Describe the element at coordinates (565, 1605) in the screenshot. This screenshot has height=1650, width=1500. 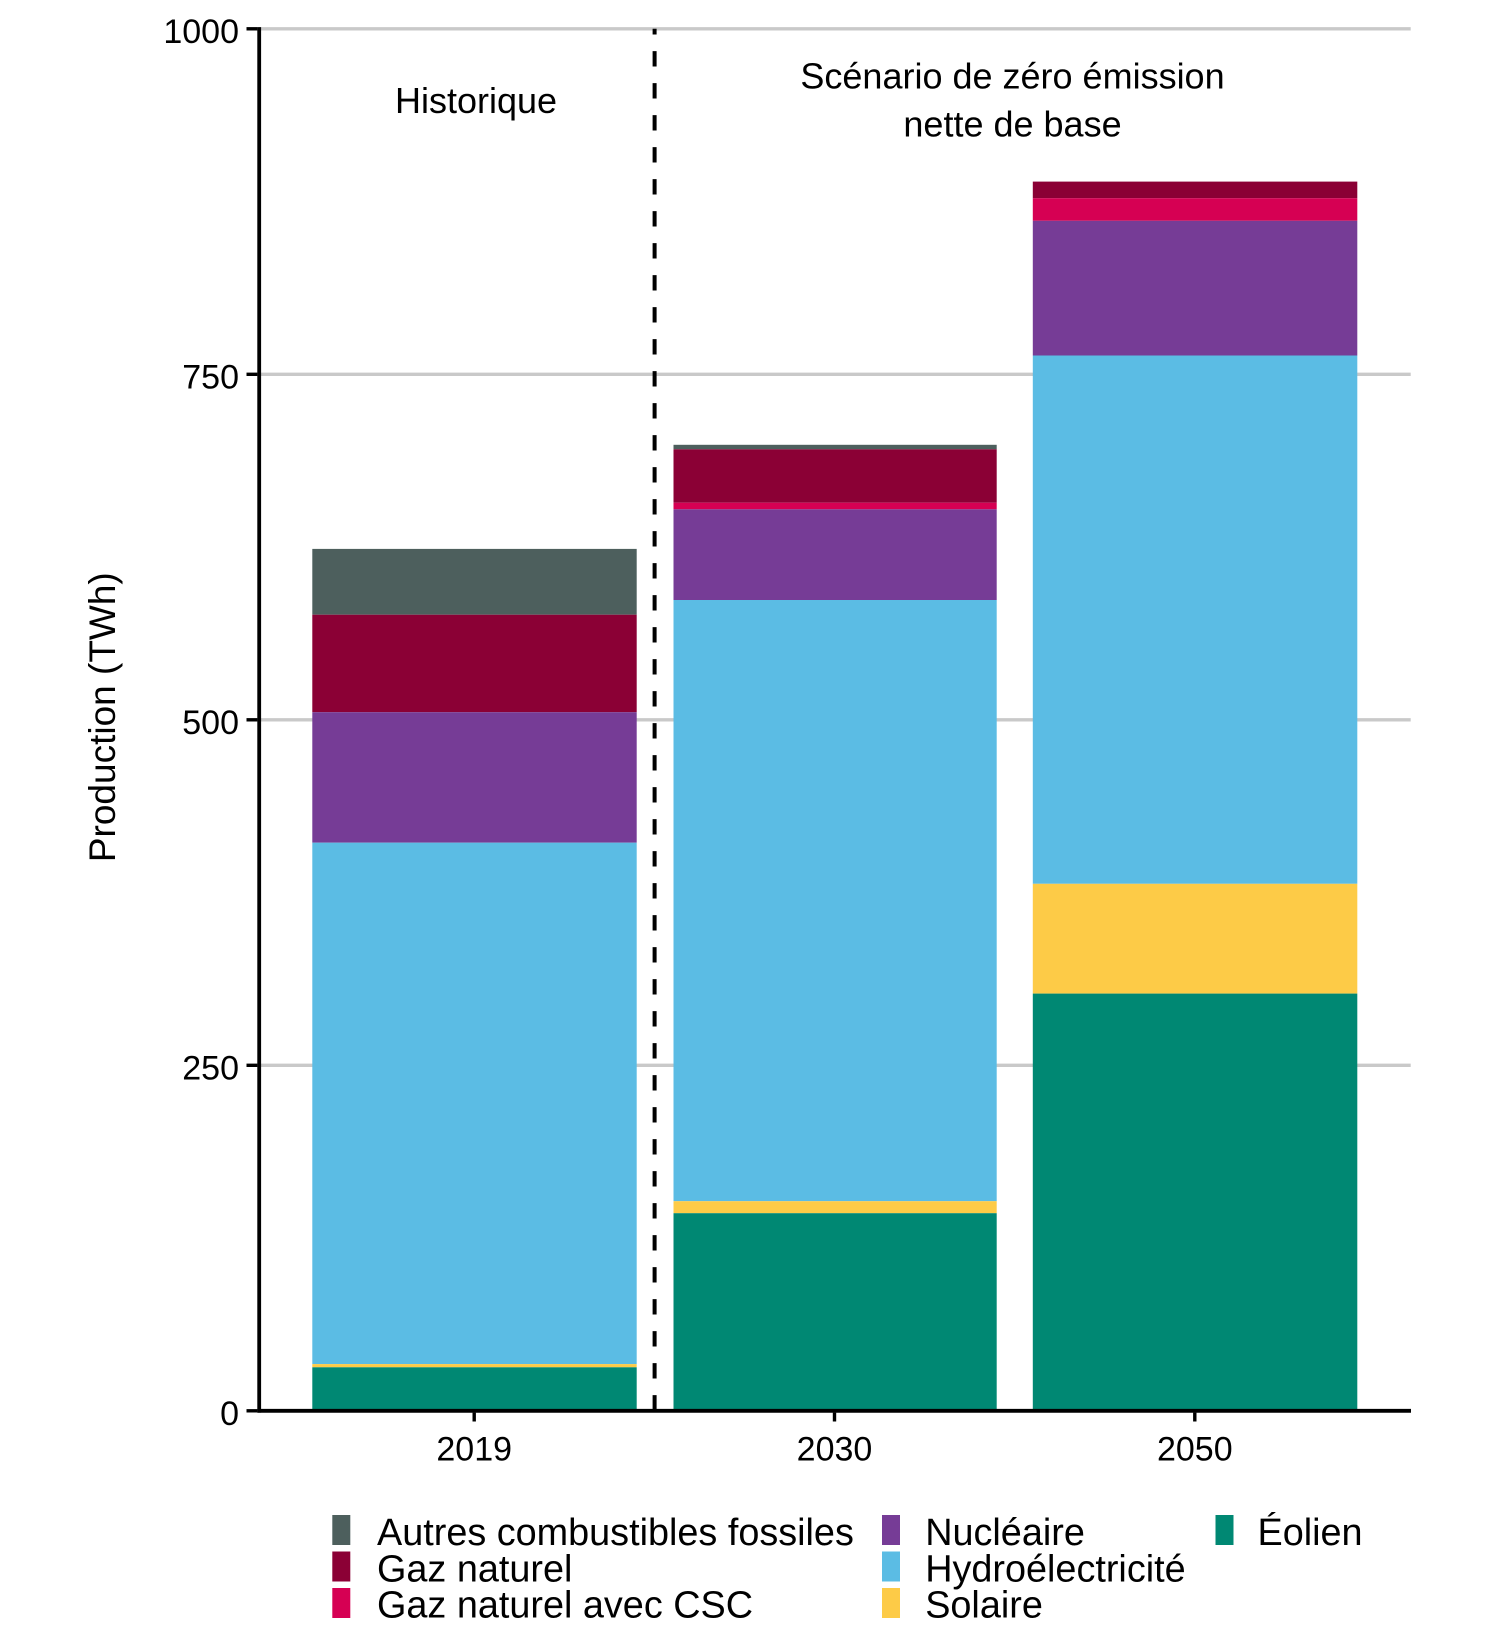
I see `svg-text: Gaz naturel avec CSC` at that location.